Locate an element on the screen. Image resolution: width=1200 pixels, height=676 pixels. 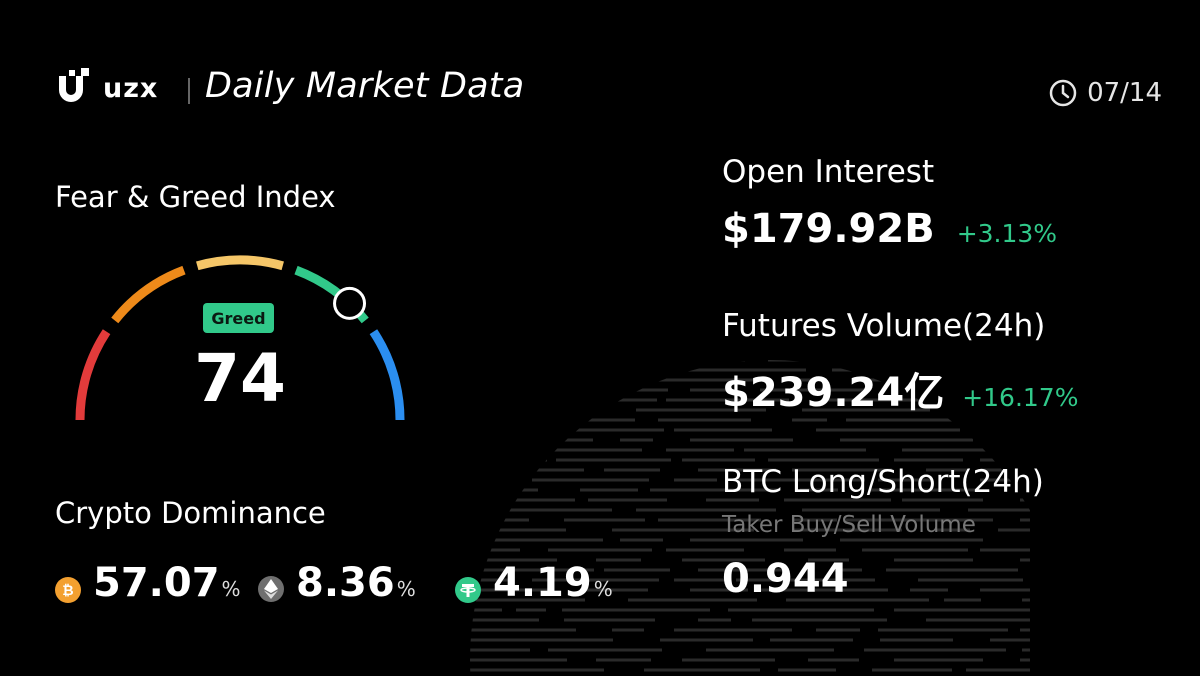
brand-name: uzx is located at coordinates (131, 88).